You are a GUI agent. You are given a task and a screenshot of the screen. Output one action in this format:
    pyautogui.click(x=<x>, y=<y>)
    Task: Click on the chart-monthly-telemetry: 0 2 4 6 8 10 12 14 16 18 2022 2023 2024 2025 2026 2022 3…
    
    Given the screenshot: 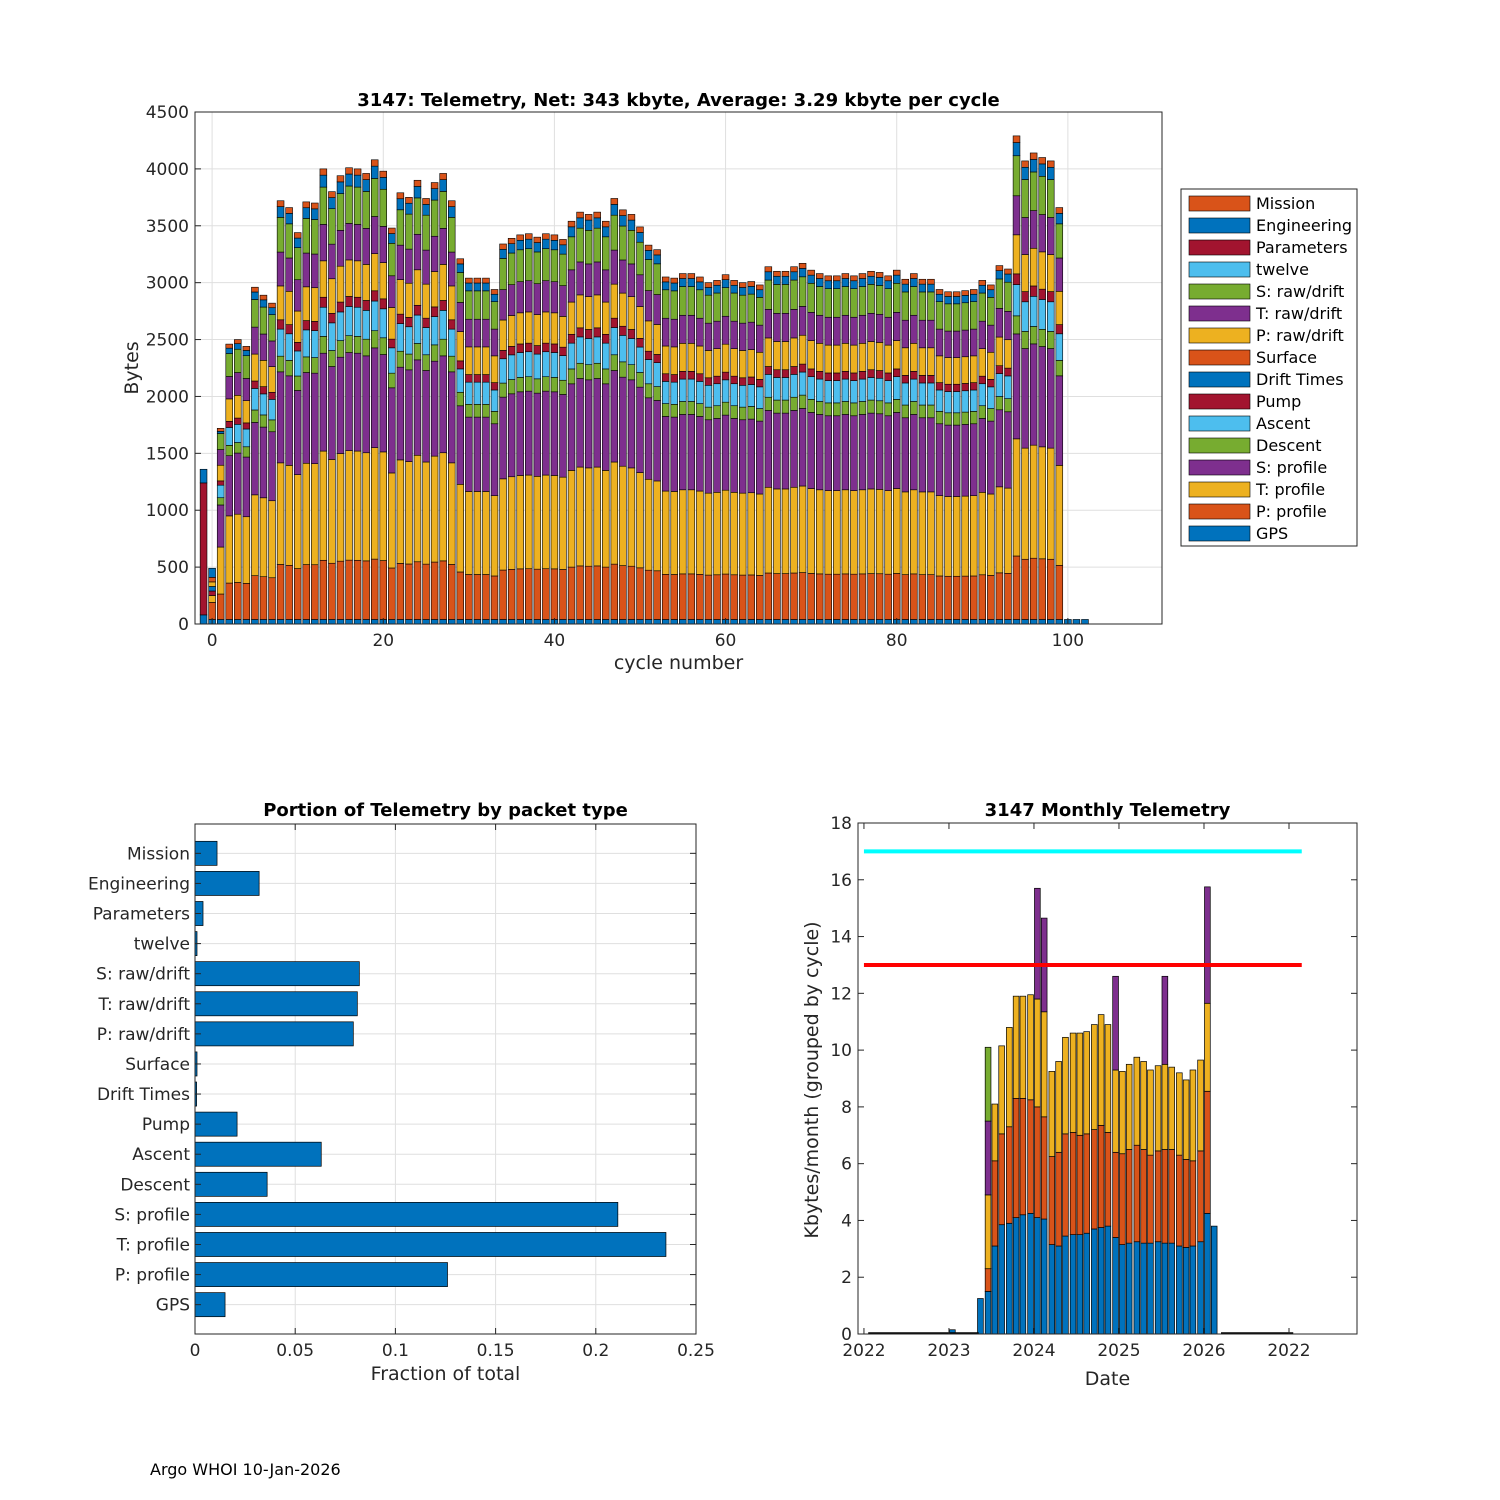 What is the action you would take?
    pyautogui.click(x=1079, y=1095)
    